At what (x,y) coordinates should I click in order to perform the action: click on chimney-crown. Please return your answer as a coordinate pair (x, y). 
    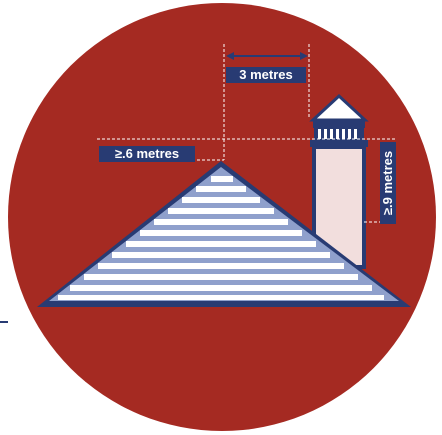
    Looking at the image, I should click on (339, 143).